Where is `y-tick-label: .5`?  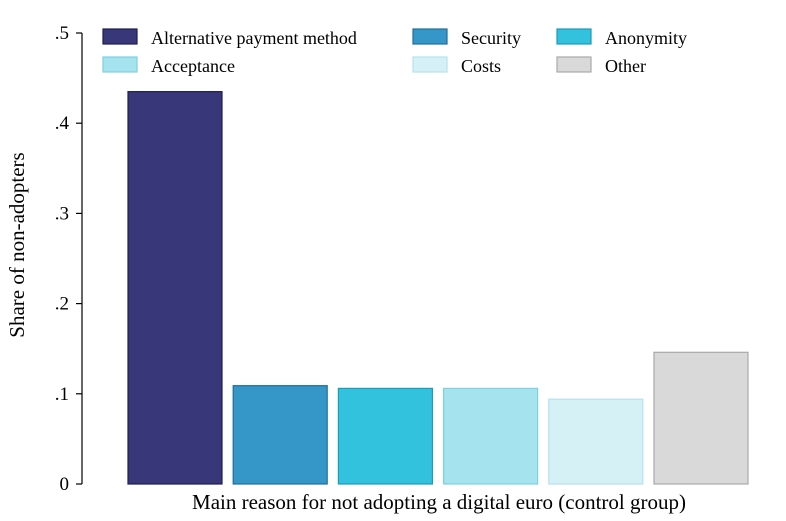 y-tick-label: .5 is located at coordinates (62, 33).